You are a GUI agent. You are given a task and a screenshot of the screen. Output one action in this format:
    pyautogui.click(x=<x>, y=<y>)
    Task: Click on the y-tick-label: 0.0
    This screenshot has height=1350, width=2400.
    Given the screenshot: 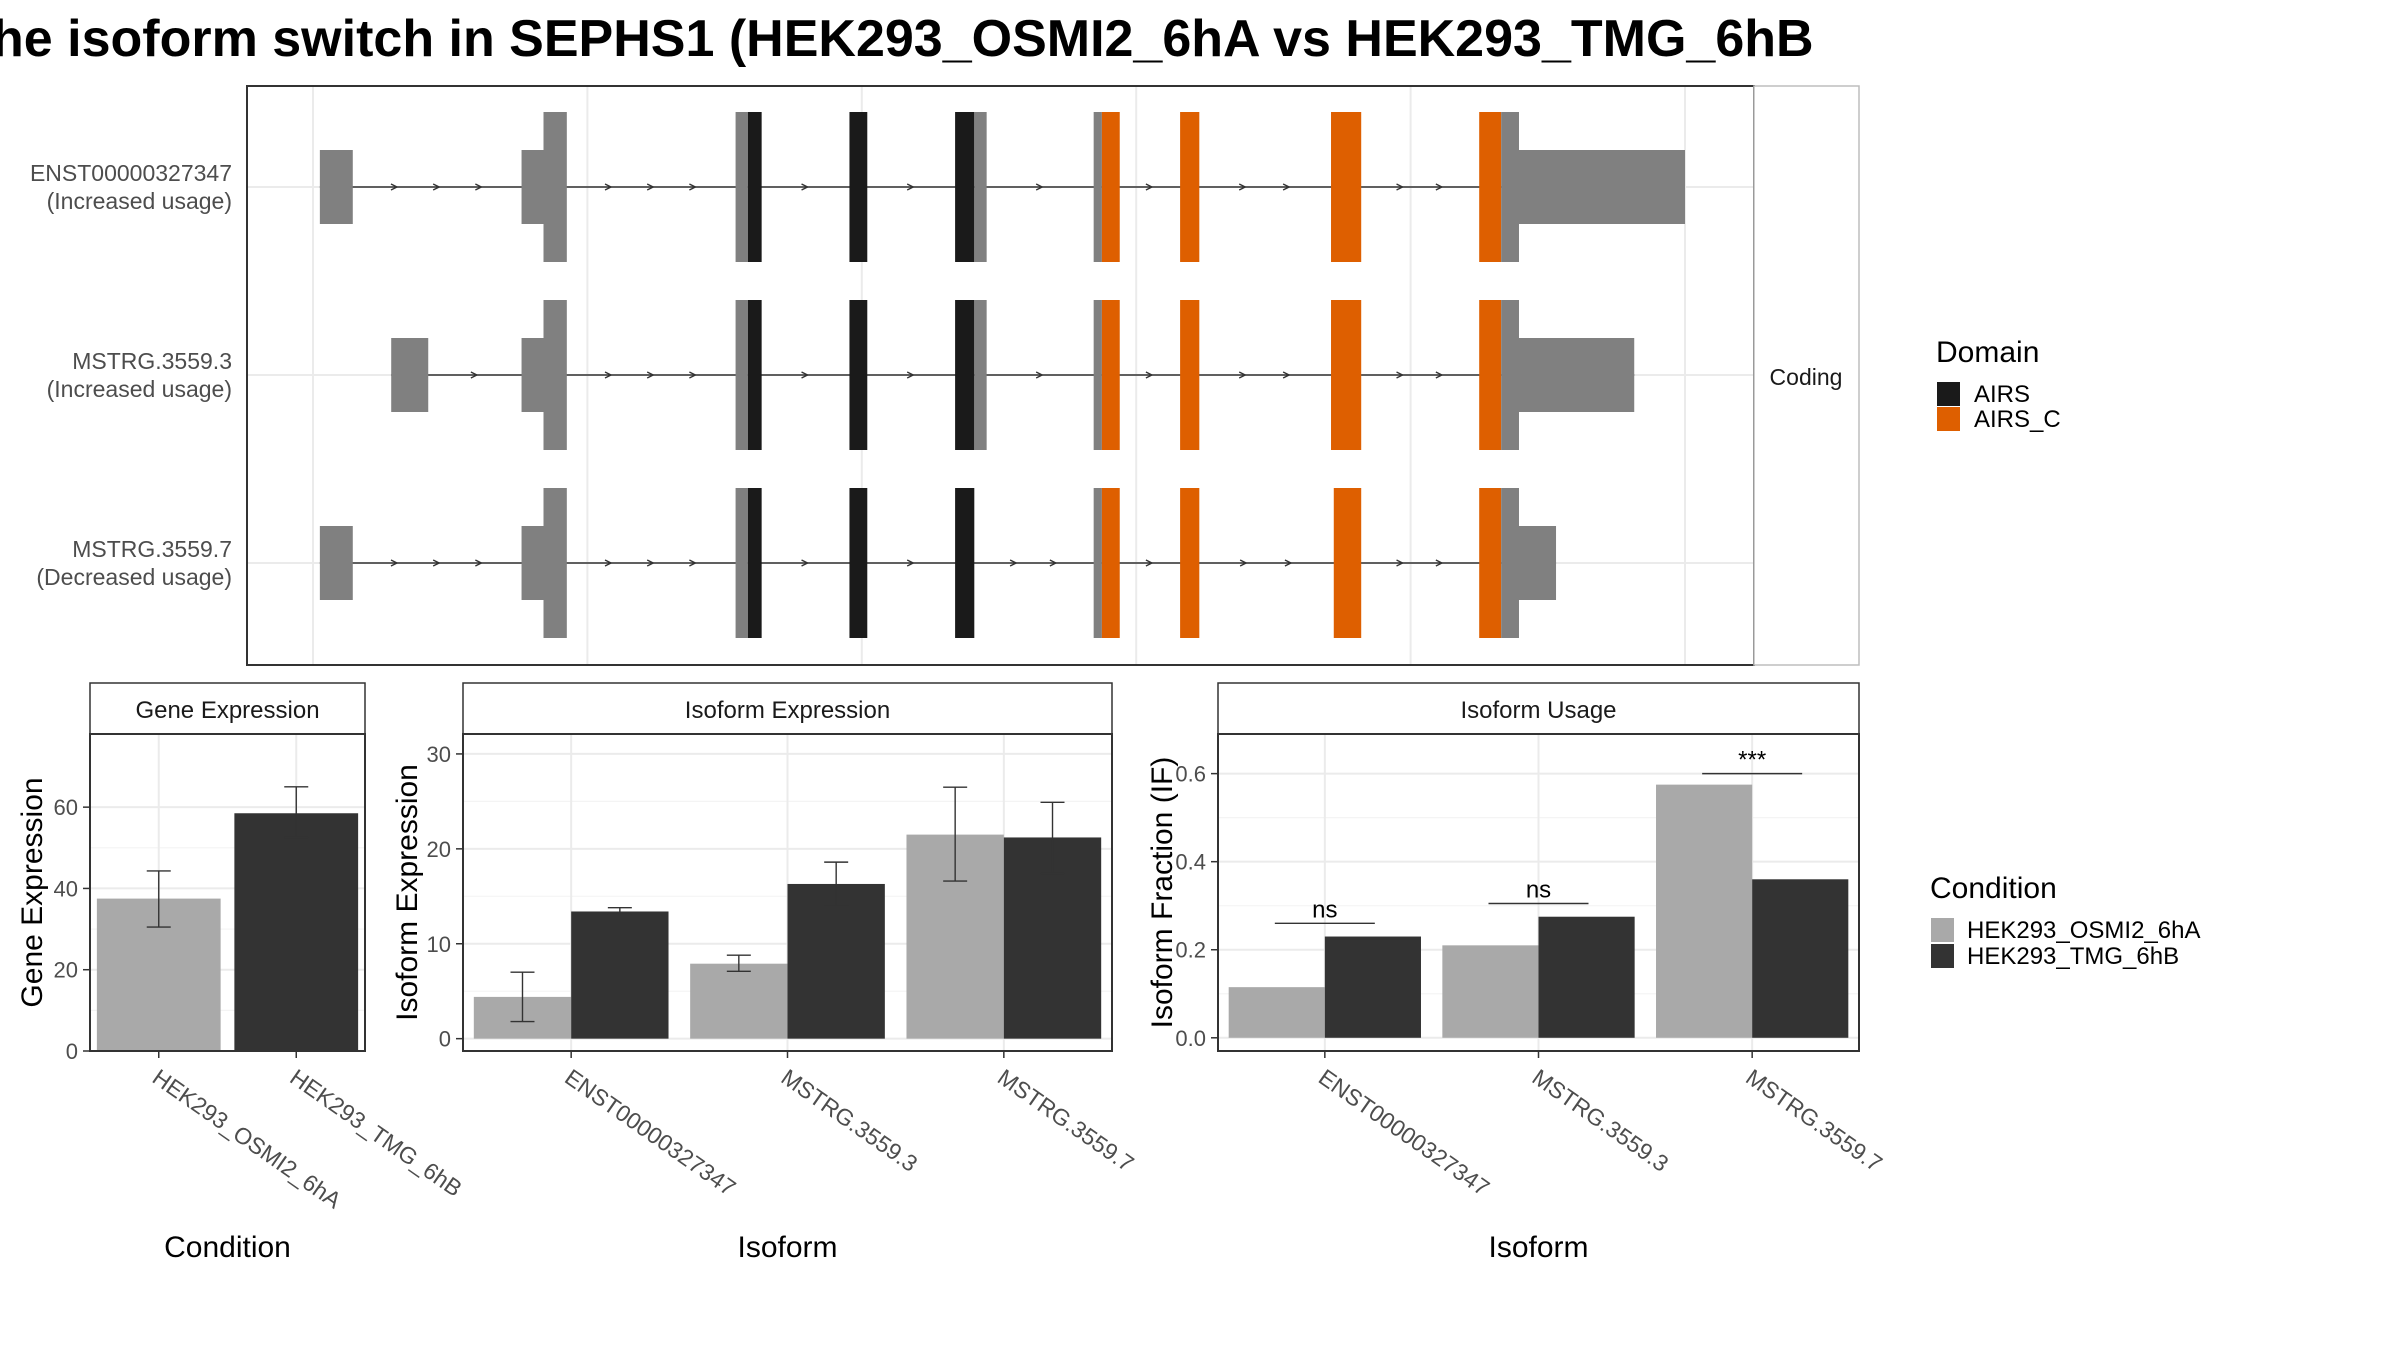 What is the action you would take?
    pyautogui.click(x=1190, y=1038)
    